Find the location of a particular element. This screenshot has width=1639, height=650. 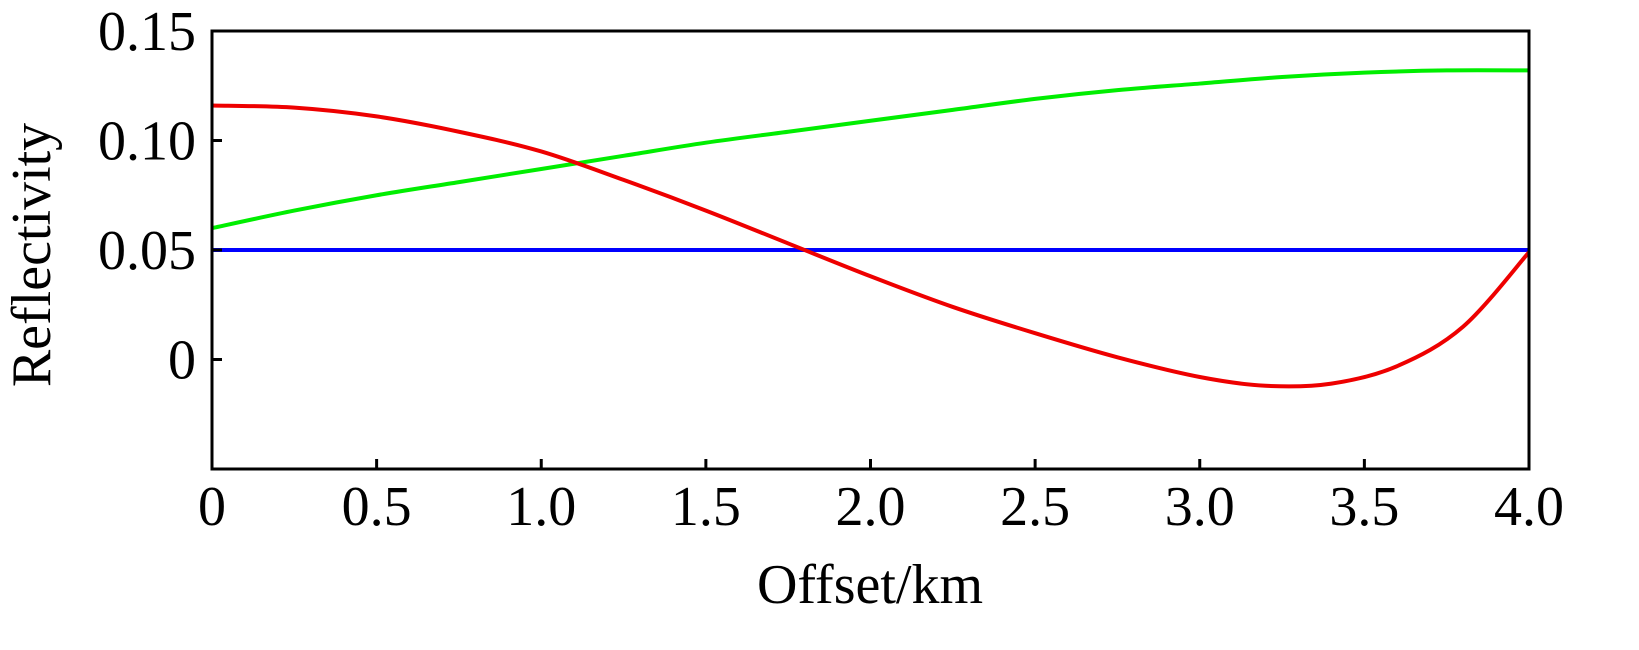

y-axis-title: Reflectivity is located at coordinates (32, 255).